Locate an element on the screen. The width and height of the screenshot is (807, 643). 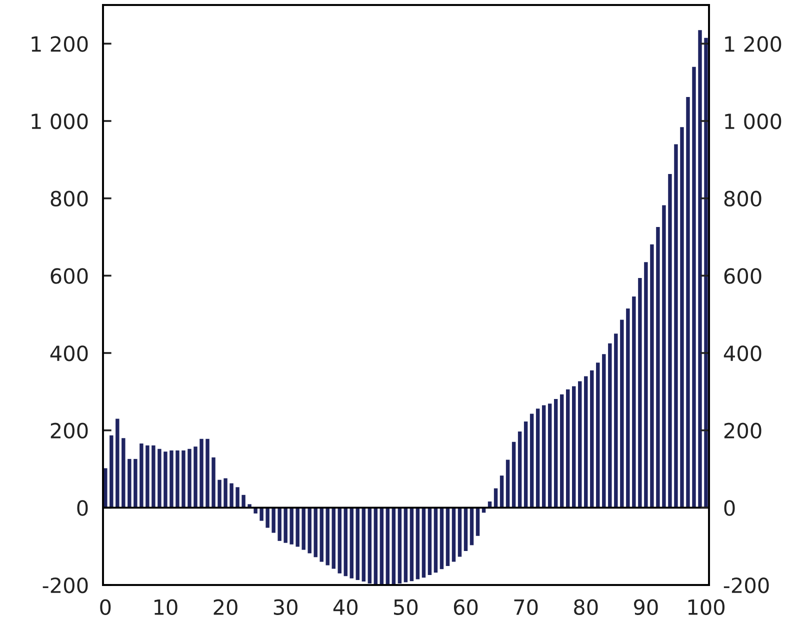
x-tick-label: 0 is located at coordinates (105, 607).